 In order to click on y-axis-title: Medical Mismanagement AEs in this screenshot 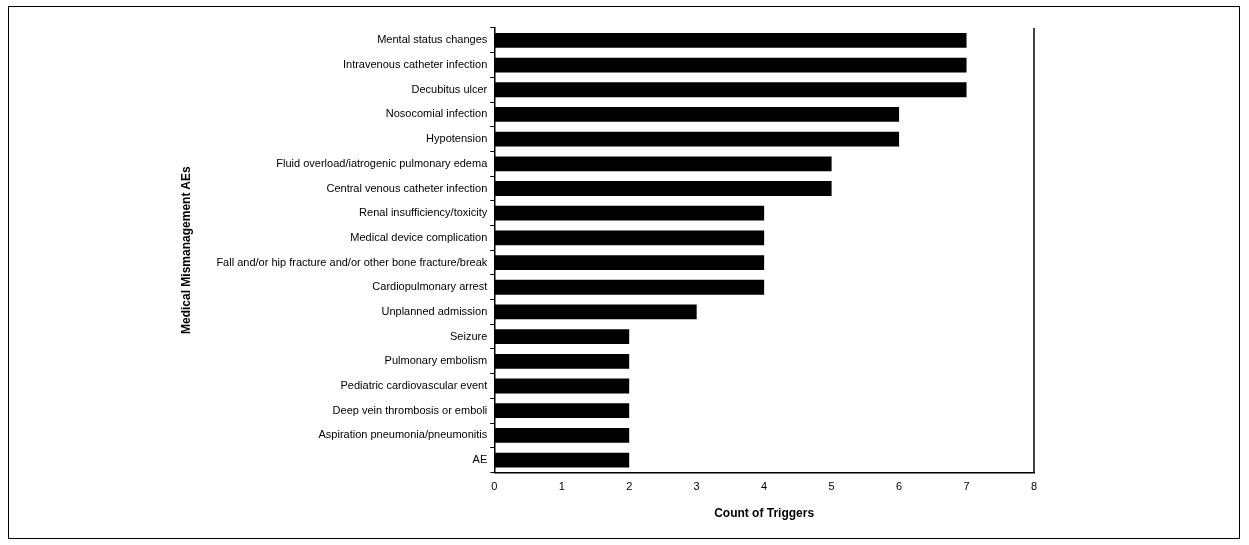, I will do `click(185, 250)`.